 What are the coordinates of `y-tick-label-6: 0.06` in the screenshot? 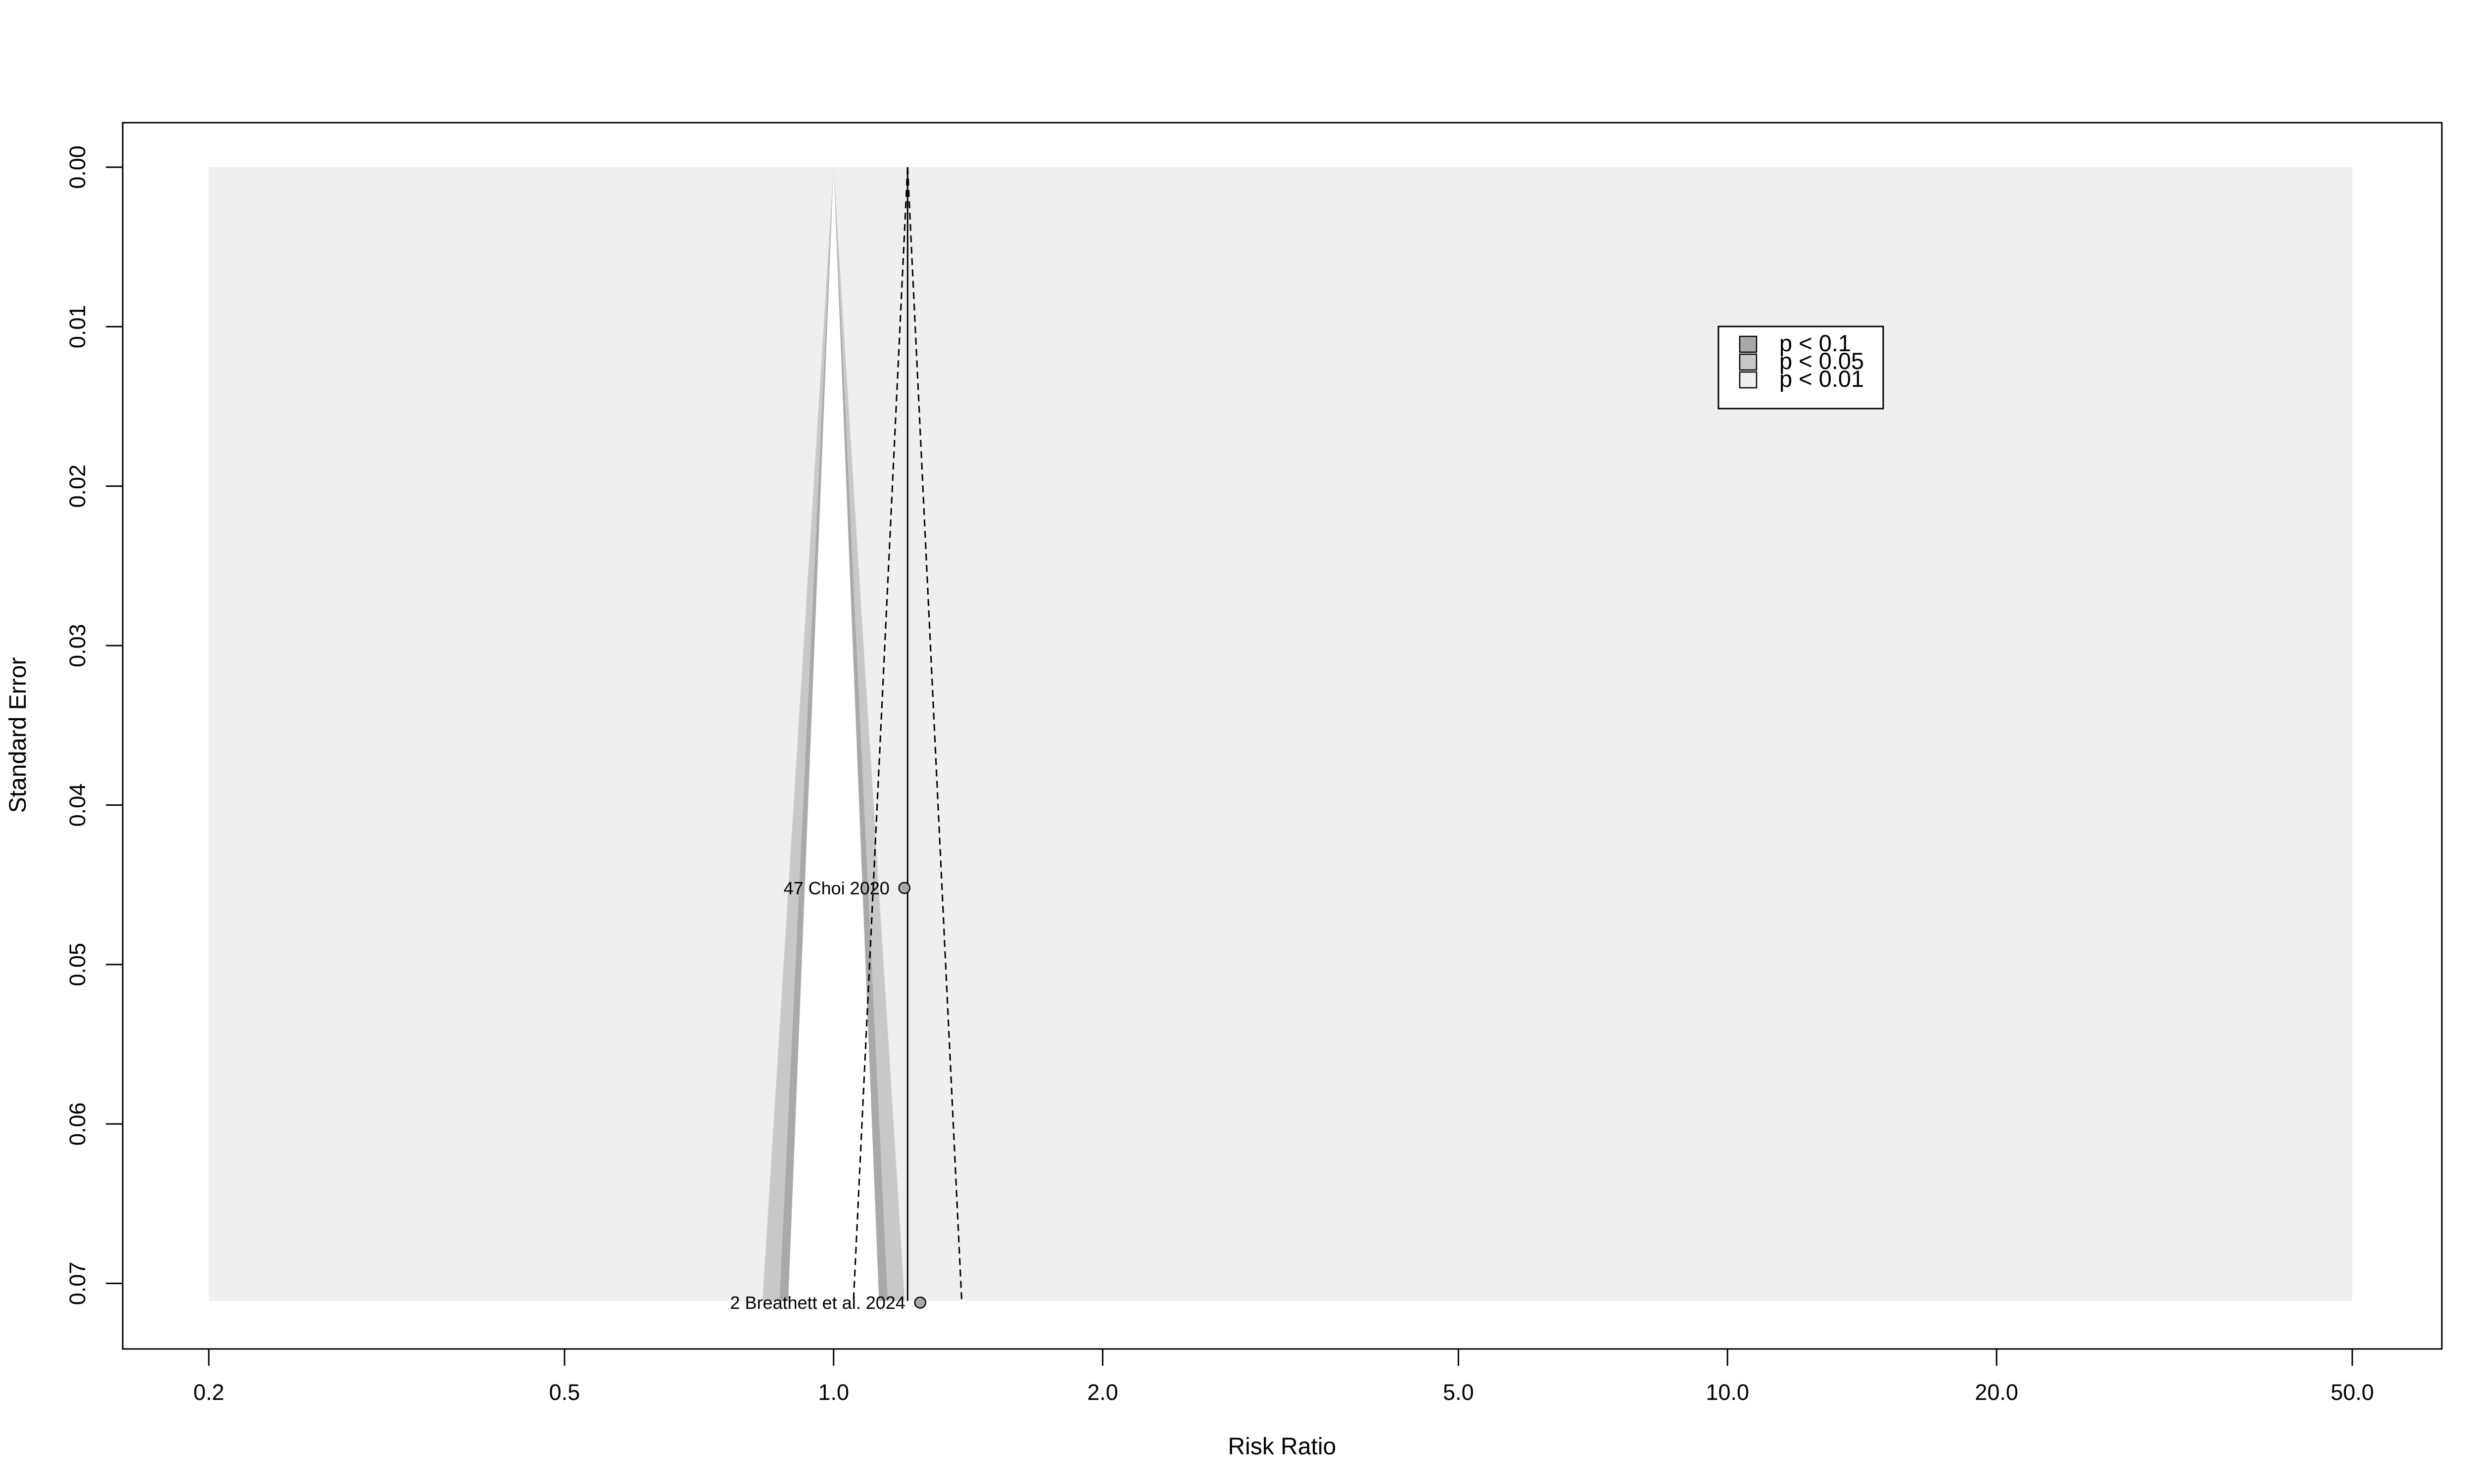 It's located at (77, 1124).